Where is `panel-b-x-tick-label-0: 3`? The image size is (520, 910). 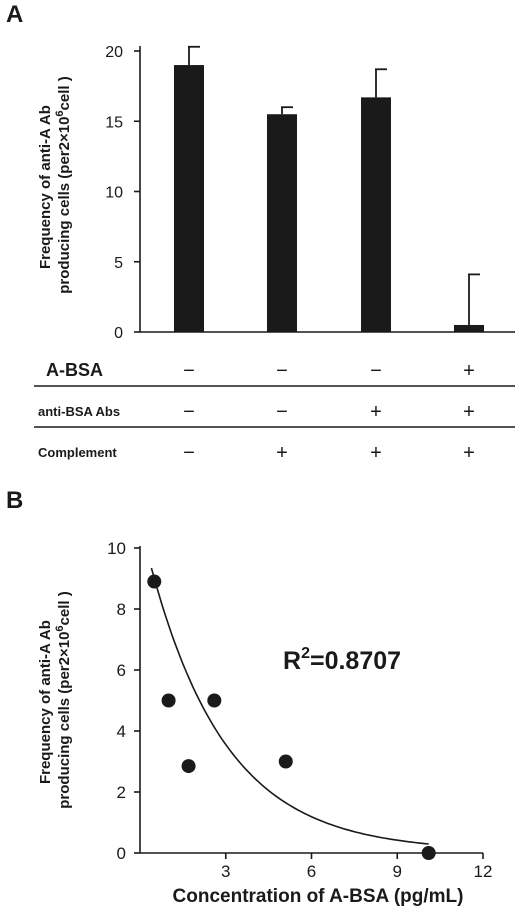 panel-b-x-tick-label-0: 3 is located at coordinates (225, 871).